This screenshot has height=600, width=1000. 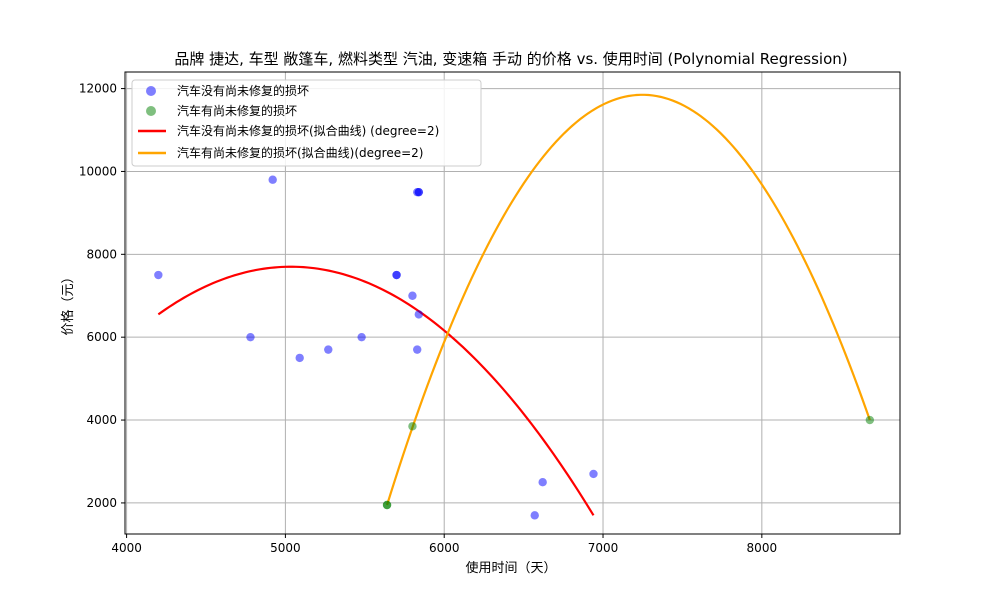 What do you see at coordinates (603, 548) in the screenshot?
I see `x-tick-label: 7000` at bounding box center [603, 548].